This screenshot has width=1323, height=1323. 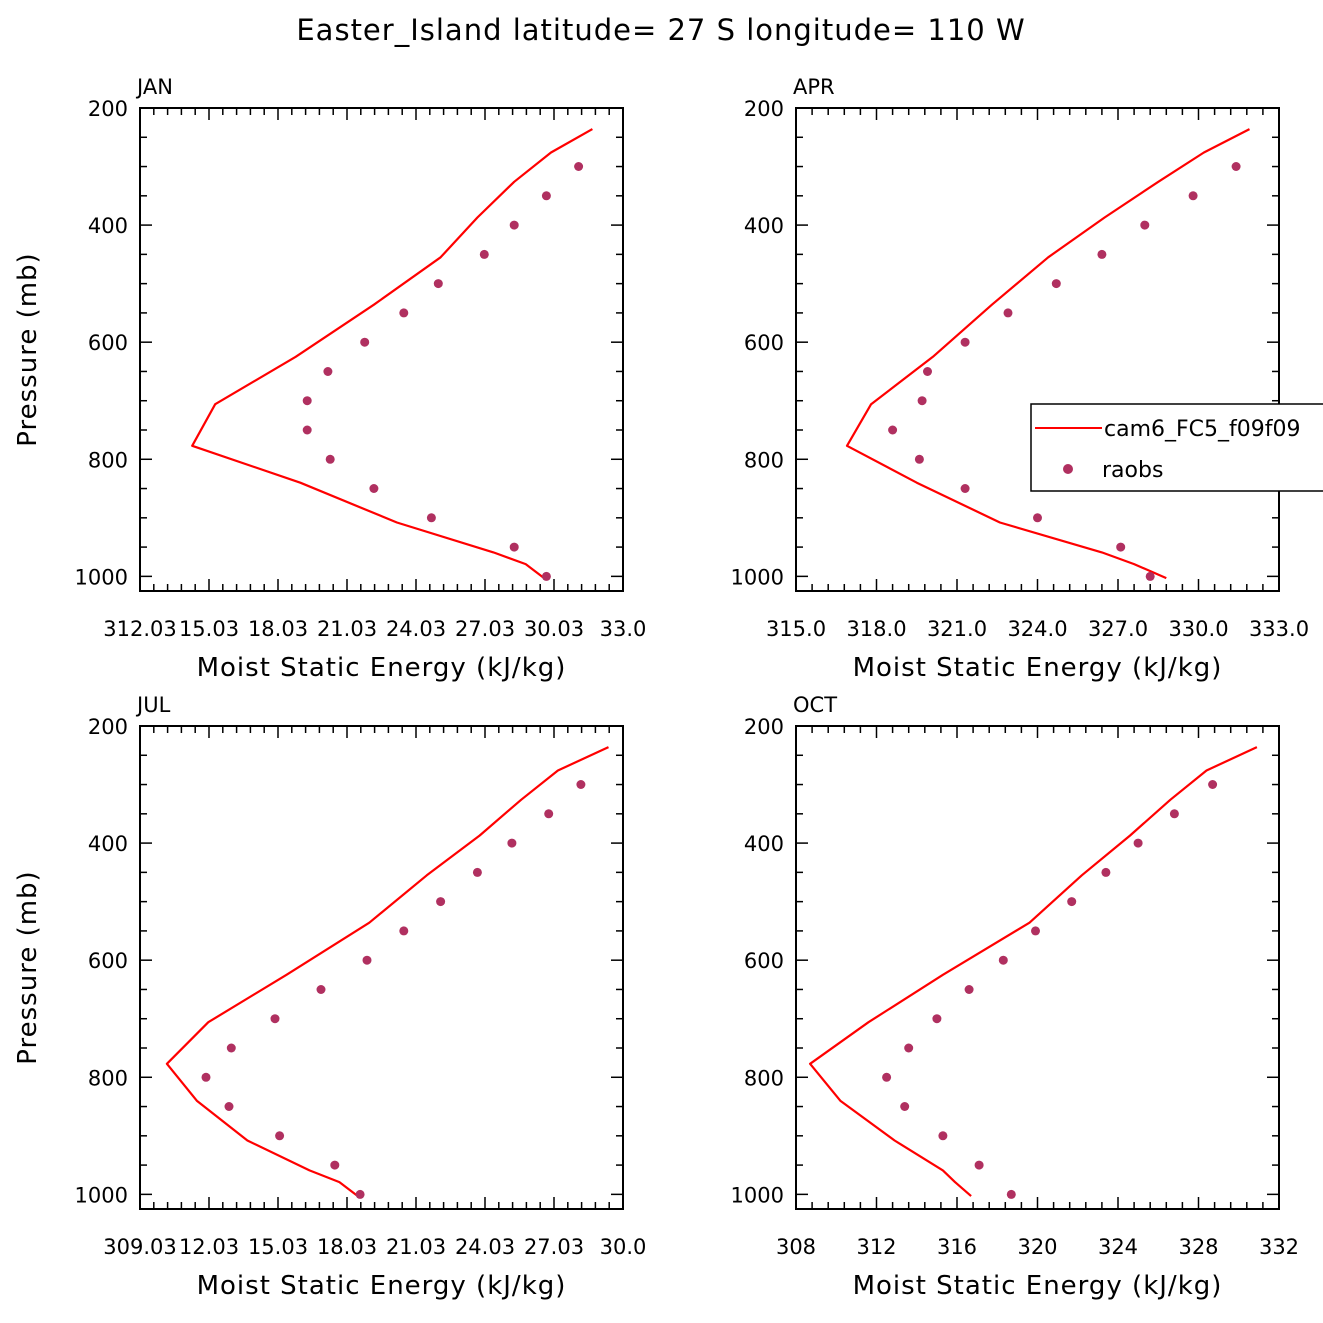 What do you see at coordinates (1198, 1247) in the screenshot?
I see `x-tick-label: 328` at bounding box center [1198, 1247].